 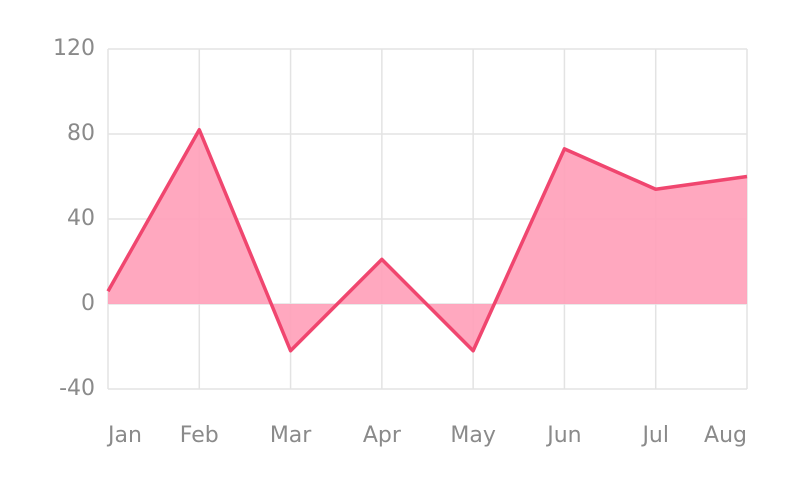 What do you see at coordinates (291, 435) in the screenshot?
I see `x-tick-label: Mar` at bounding box center [291, 435].